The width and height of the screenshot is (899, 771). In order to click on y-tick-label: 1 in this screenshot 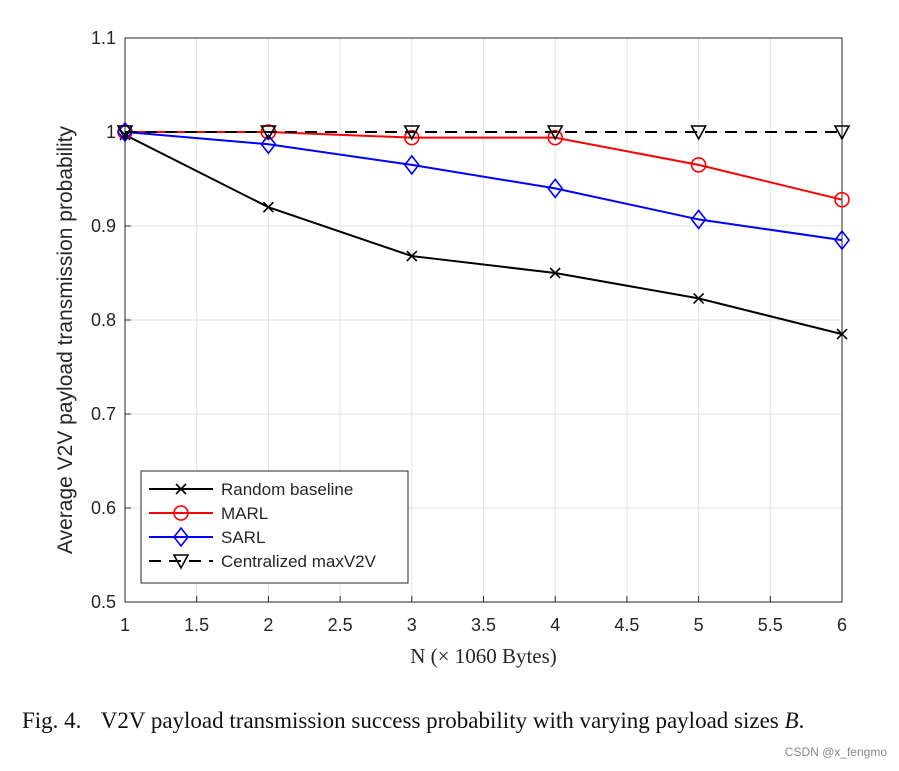, I will do `click(111, 132)`.